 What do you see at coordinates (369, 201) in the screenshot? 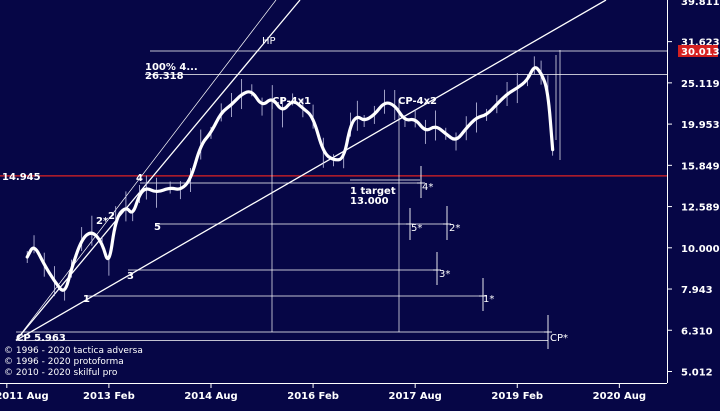
I see `target-1-value: 13.000` at bounding box center [369, 201].